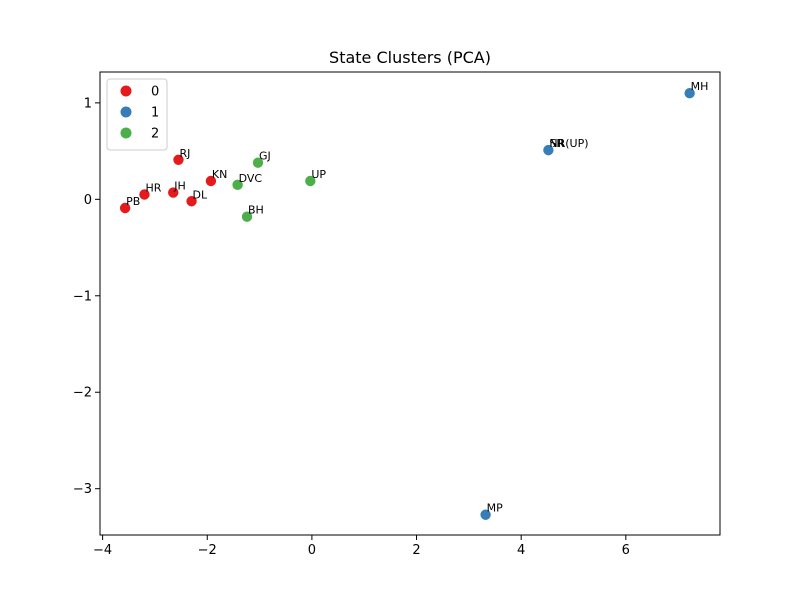  I want to click on y-tick-label: 1, so click(88, 103).